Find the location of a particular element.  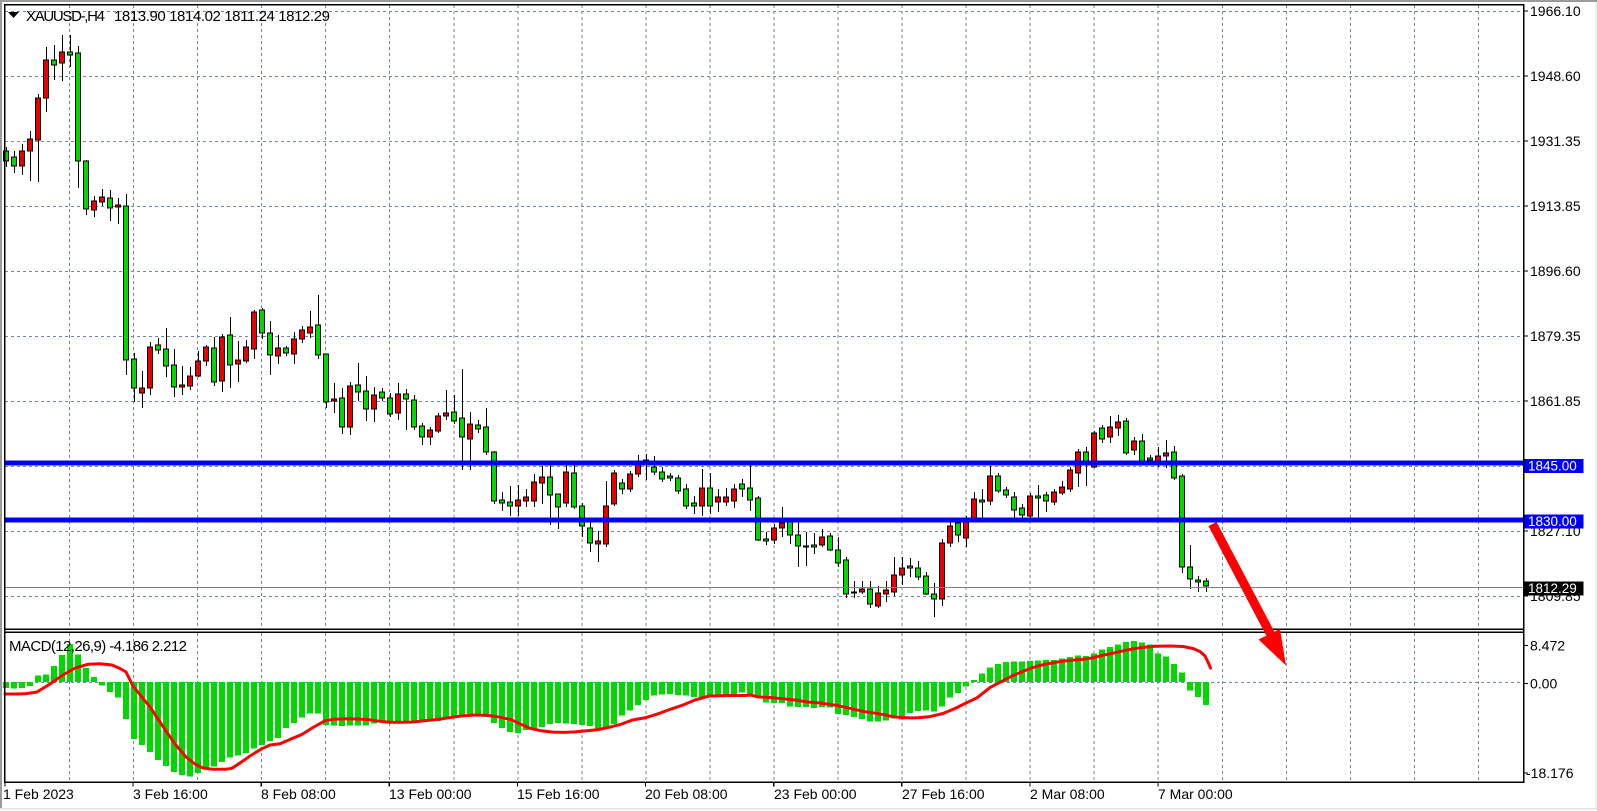

svg-text: 2 Mar 08:00 is located at coordinates (1067, 794).